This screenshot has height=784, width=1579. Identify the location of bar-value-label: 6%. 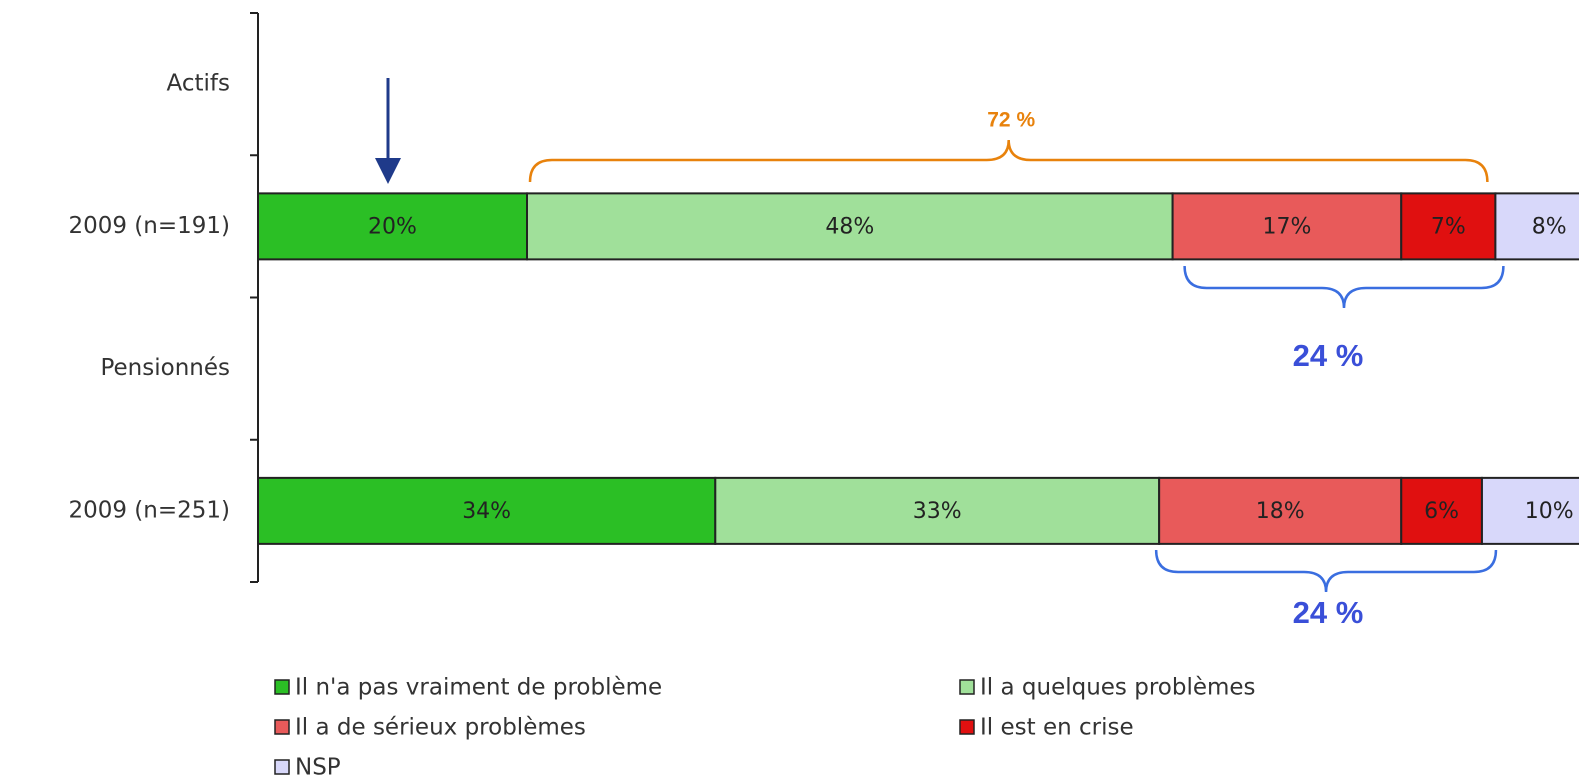
(1441, 511).